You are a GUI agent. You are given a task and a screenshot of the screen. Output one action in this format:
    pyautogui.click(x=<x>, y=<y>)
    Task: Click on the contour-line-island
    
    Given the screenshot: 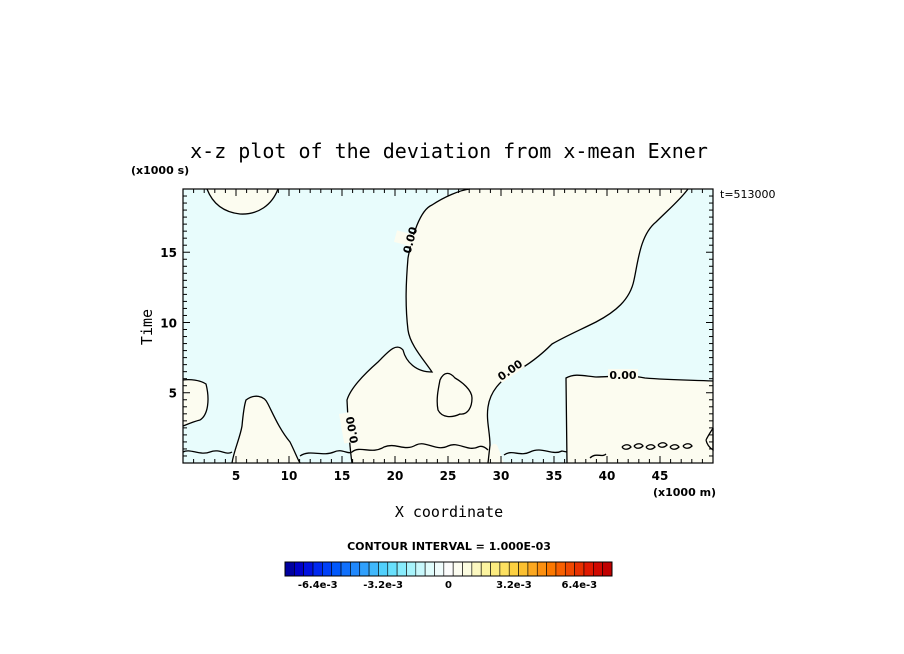 What is the action you would take?
    pyautogui.click(x=454, y=395)
    